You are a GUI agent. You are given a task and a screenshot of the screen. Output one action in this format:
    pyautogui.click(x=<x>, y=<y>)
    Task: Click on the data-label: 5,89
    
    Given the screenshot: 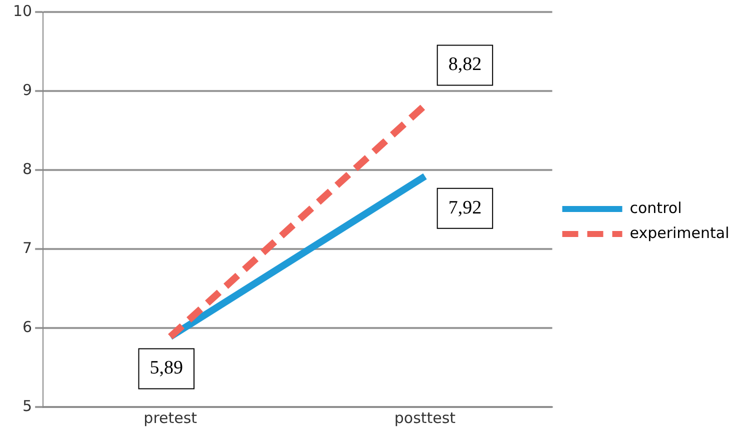 What is the action you would take?
    pyautogui.click(x=167, y=368)
    